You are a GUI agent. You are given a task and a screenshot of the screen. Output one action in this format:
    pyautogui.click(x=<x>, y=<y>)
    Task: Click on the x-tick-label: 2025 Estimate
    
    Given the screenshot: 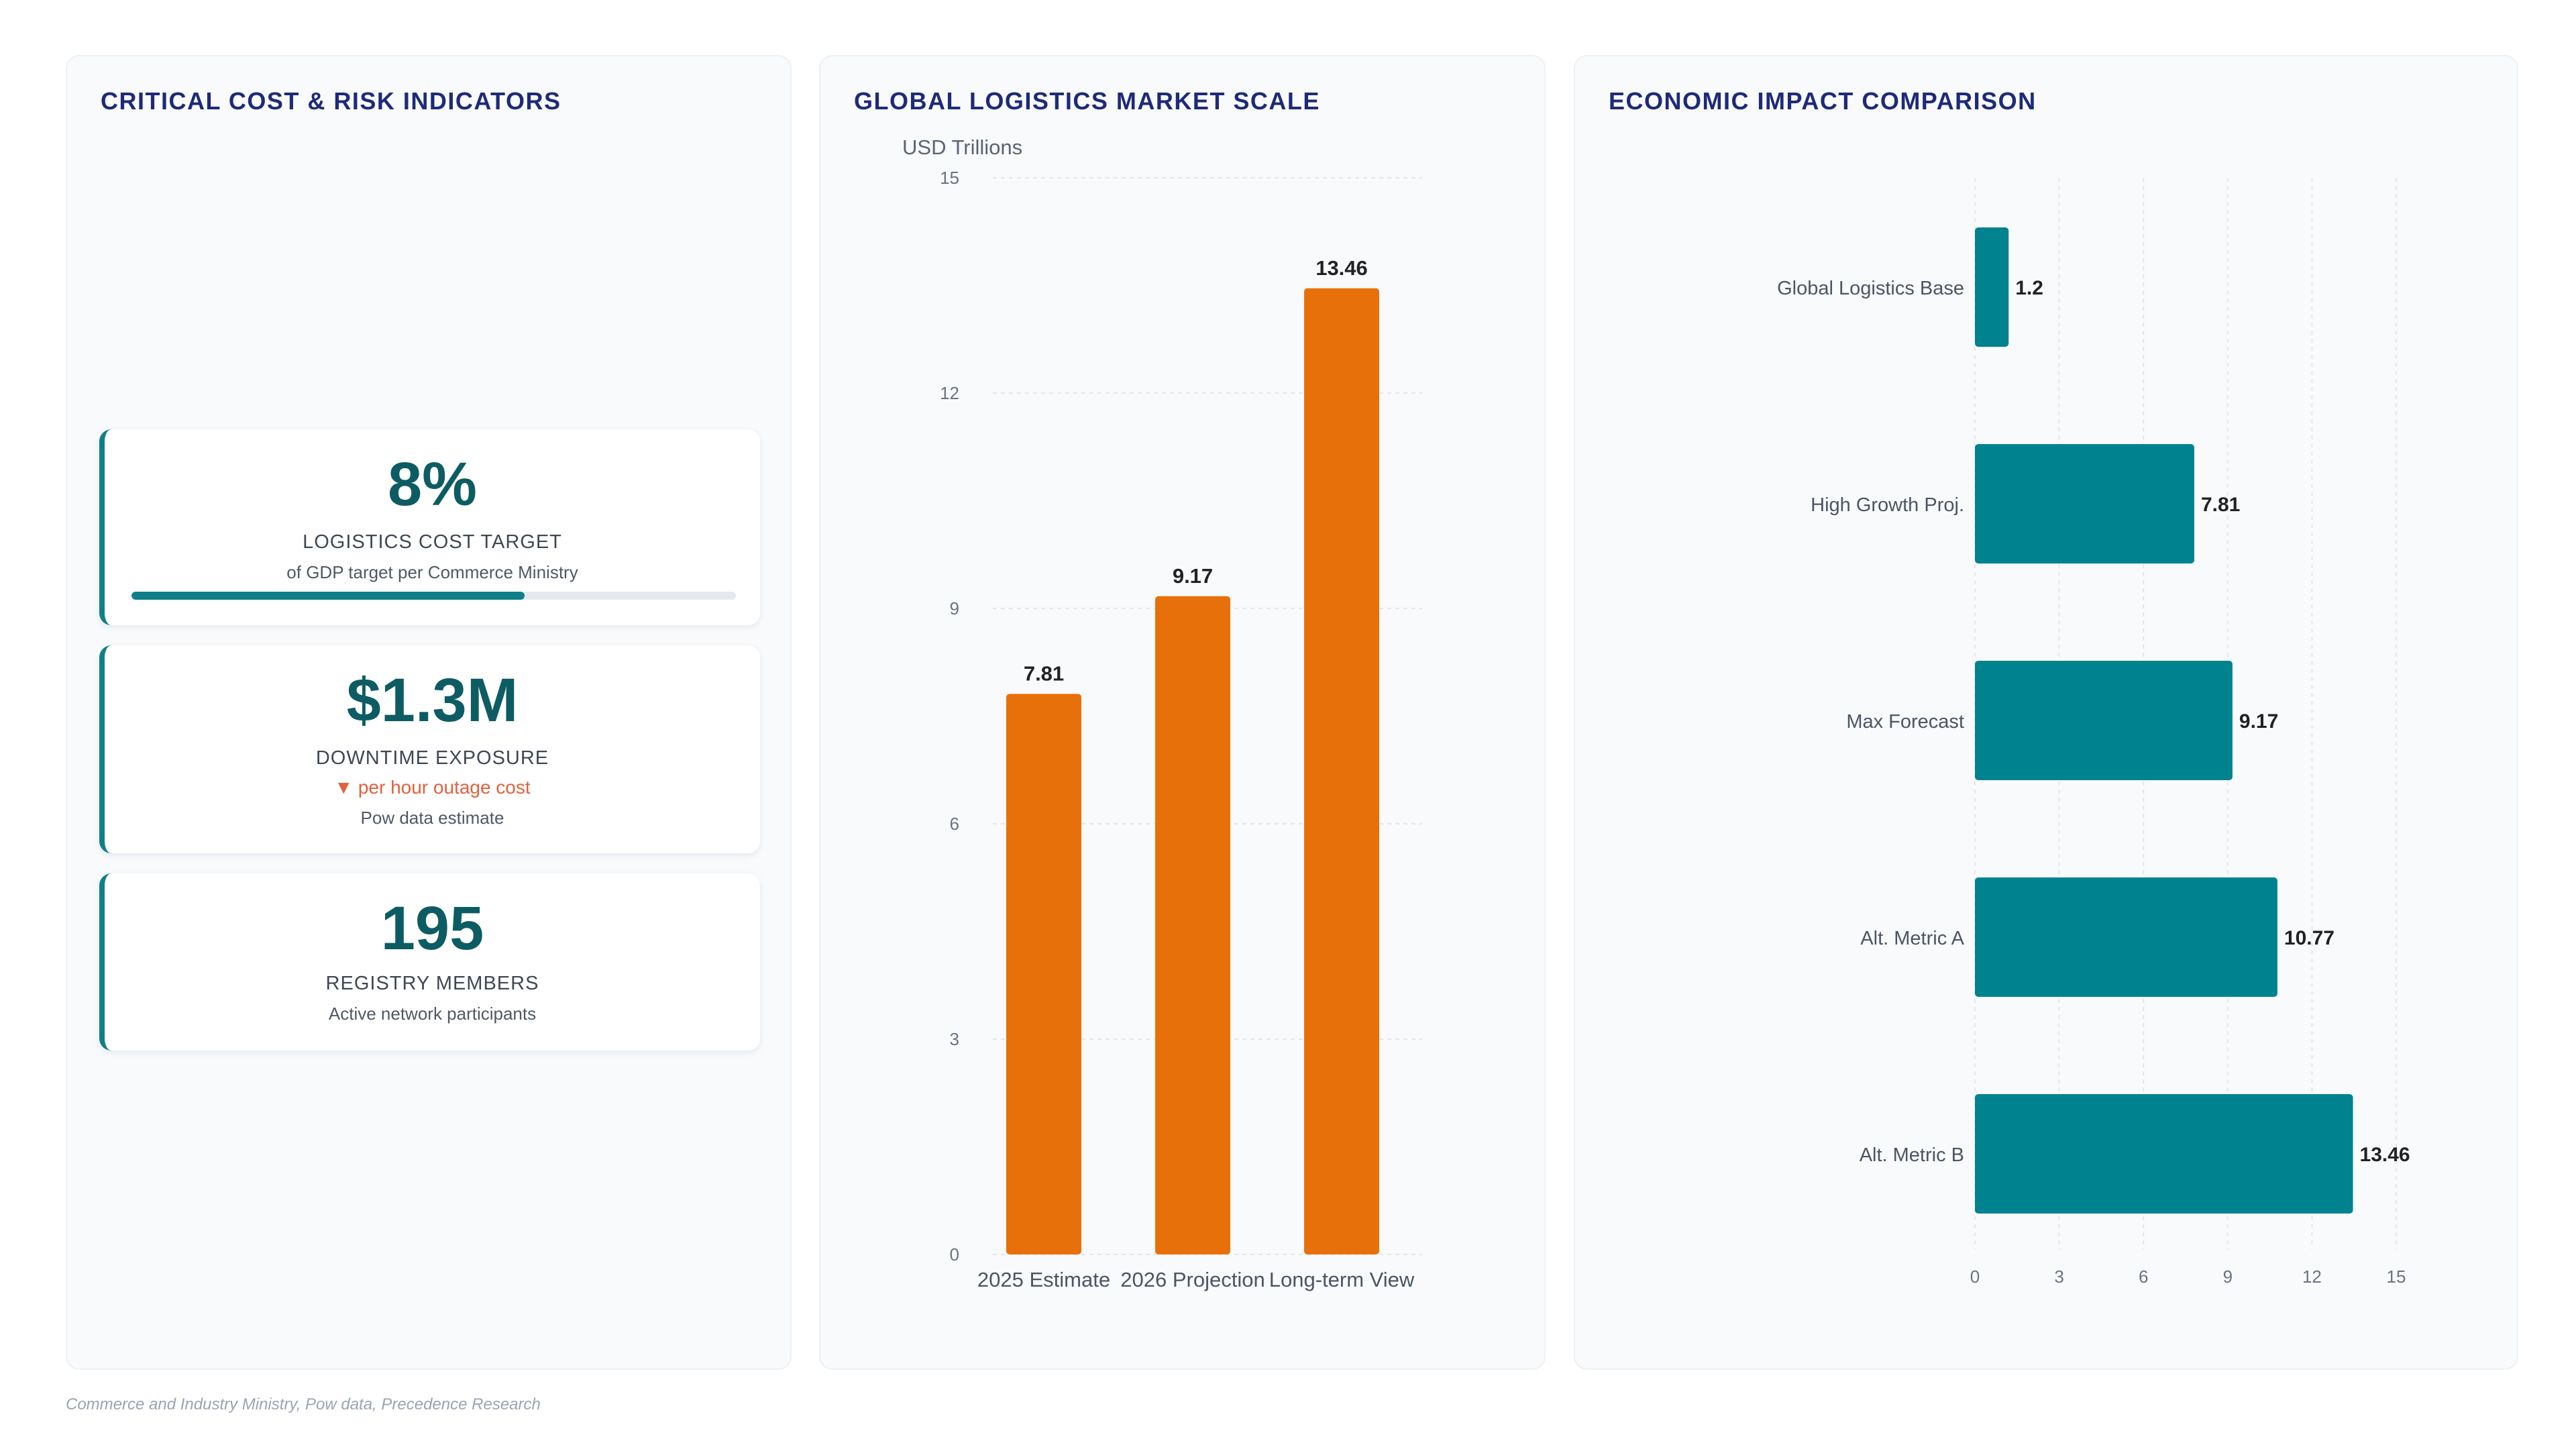 What is the action you would take?
    pyautogui.click(x=1043, y=1279)
    